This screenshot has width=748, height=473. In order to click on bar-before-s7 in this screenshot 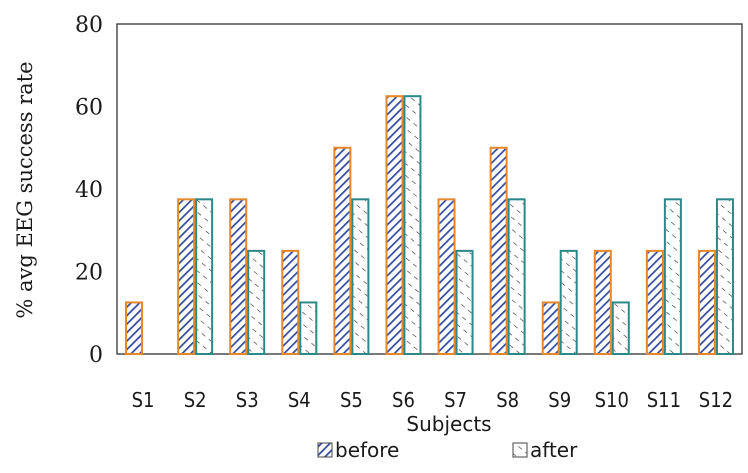, I will do `click(446, 276)`.